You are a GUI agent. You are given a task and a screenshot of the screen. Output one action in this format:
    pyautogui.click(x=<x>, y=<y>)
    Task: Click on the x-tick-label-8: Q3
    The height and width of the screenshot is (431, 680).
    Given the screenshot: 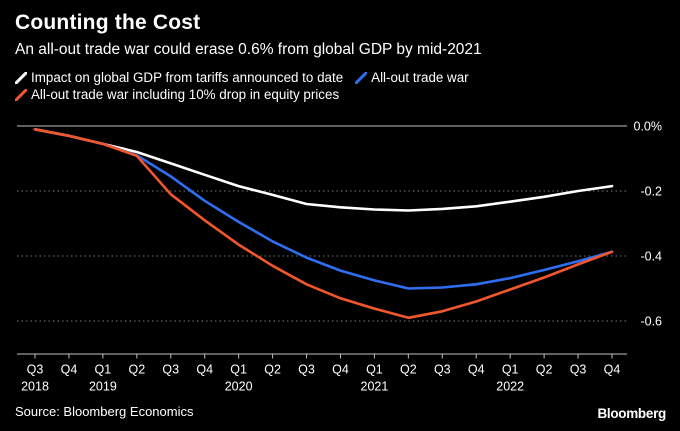 What is the action you would take?
    pyautogui.click(x=306, y=370)
    